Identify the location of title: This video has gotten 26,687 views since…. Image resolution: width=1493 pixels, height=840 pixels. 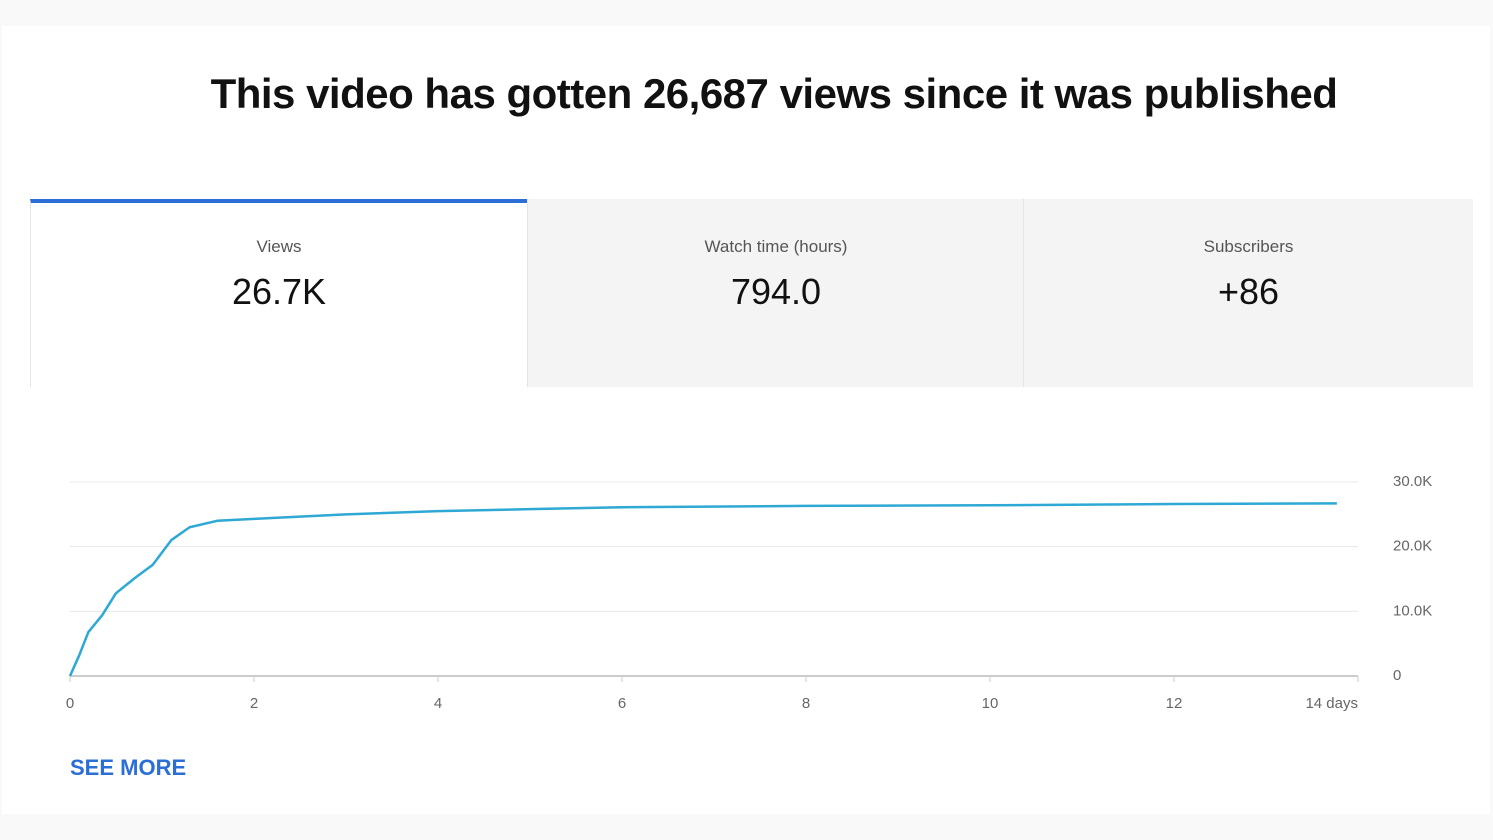
(774, 93).